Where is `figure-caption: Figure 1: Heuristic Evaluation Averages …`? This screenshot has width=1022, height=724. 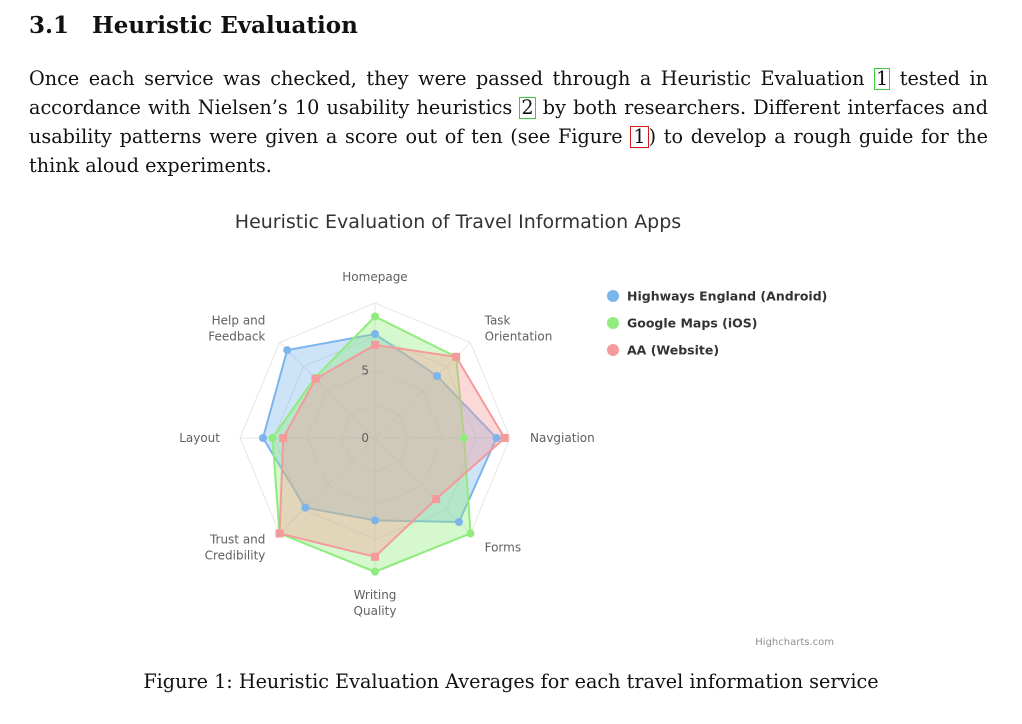 figure-caption: Figure 1: Heuristic Evaluation Averages … is located at coordinates (511, 681).